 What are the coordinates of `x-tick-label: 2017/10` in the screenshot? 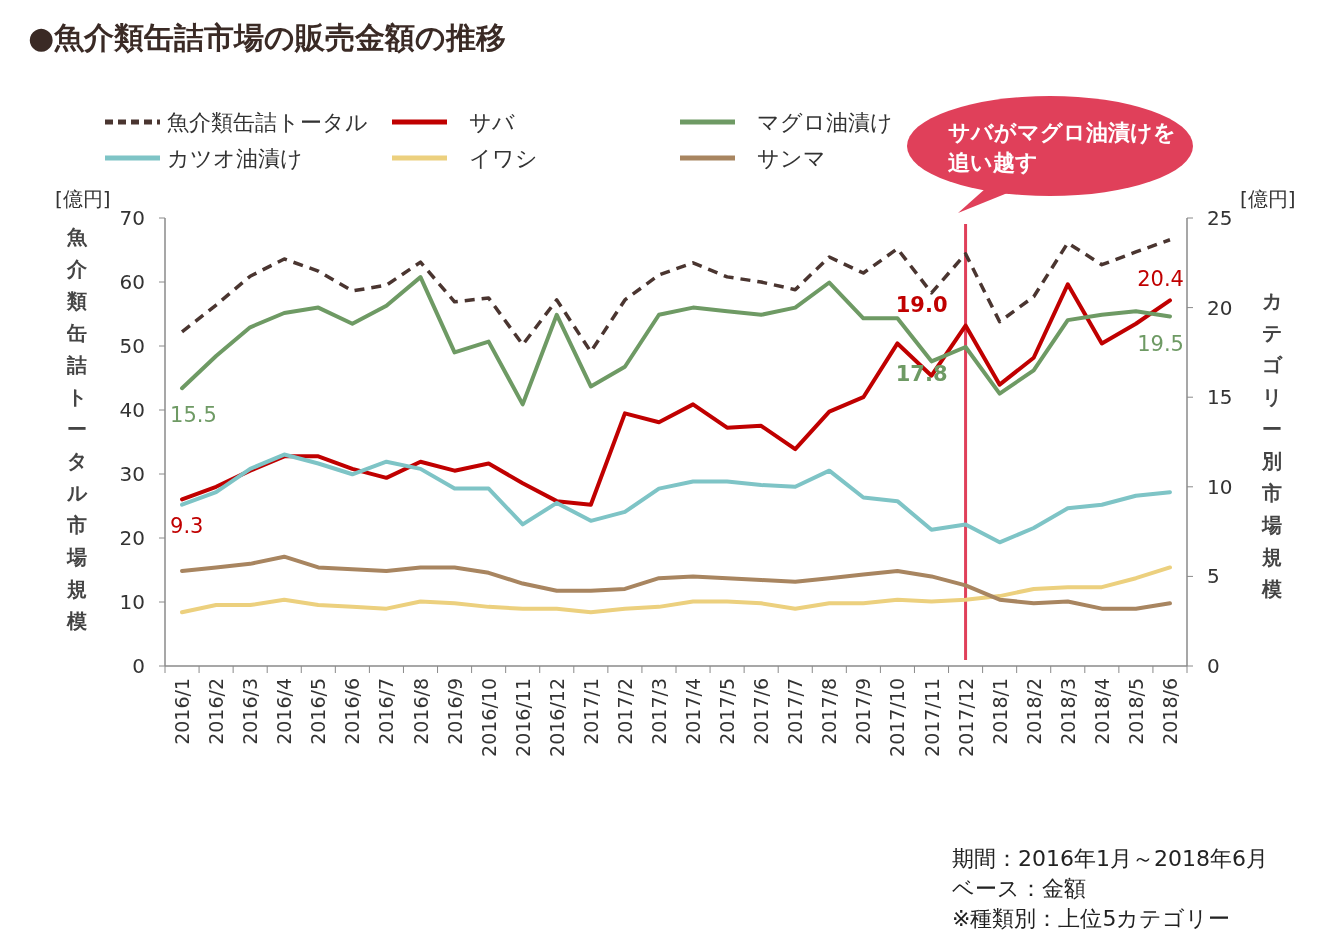 It's located at (897, 717).